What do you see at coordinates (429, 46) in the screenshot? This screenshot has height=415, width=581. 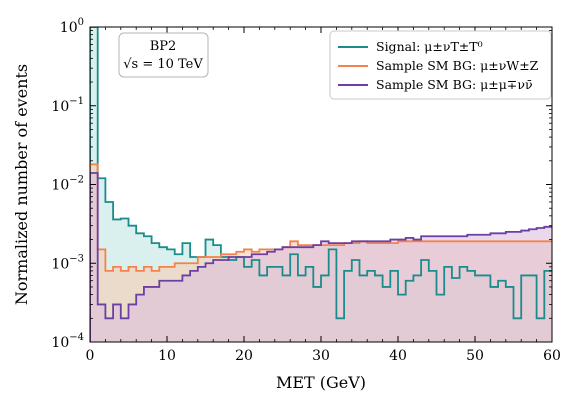 I see `legend-label-signal: Signal: μ±νT±T⁰` at bounding box center [429, 46].